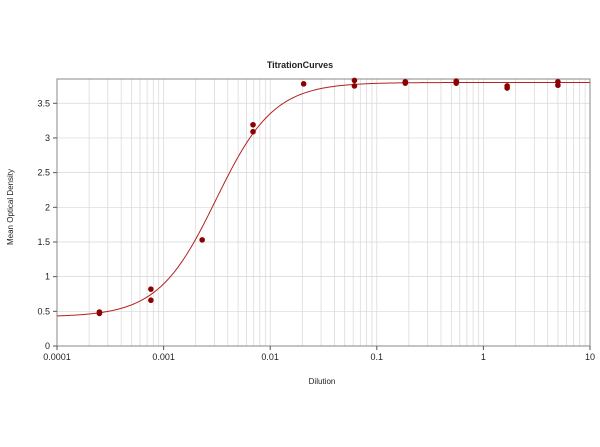  What do you see at coordinates (47, 138) in the screenshot?
I see `y-tick-label: 3` at bounding box center [47, 138].